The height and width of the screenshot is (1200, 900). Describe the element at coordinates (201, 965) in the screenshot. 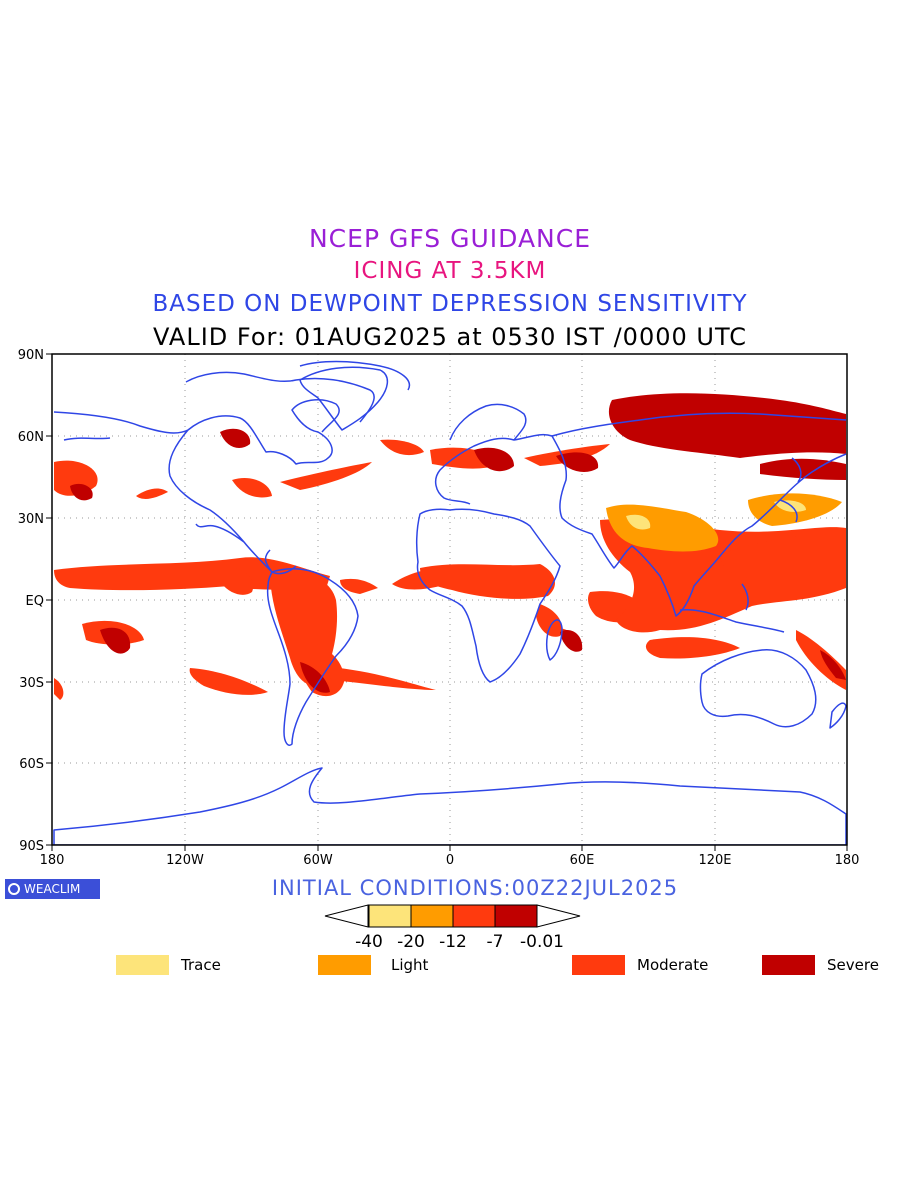

I see `legend-label: Trace` at that location.